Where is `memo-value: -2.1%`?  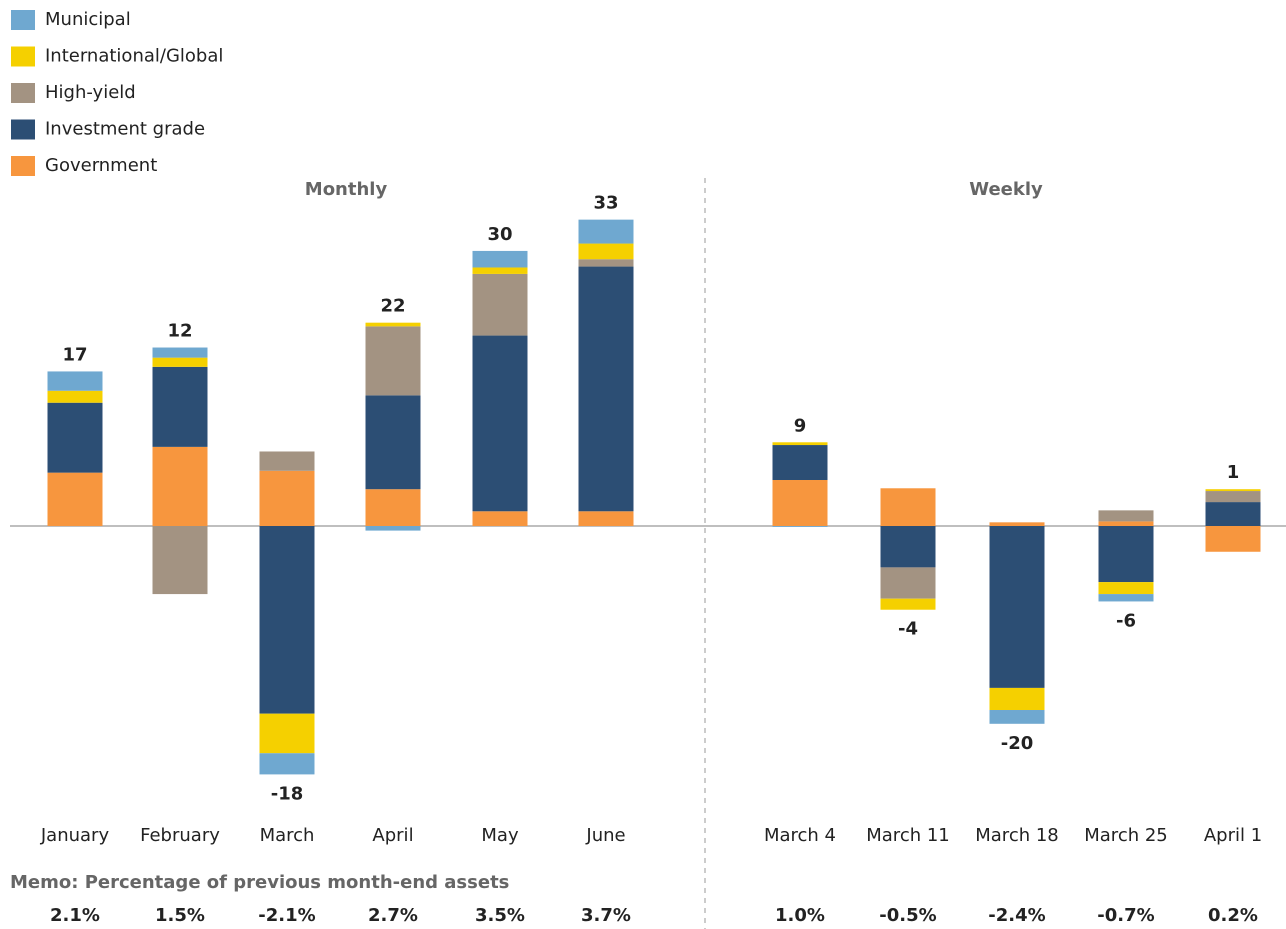 memo-value: -2.1% is located at coordinates (286, 915).